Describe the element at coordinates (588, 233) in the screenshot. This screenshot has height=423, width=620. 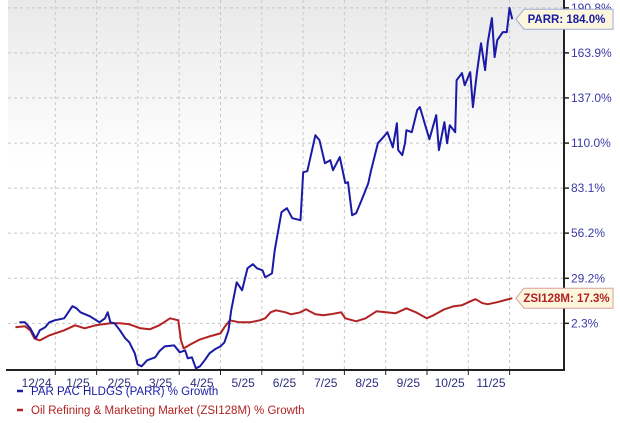
I see `y-tick-label: 56.2%` at that location.